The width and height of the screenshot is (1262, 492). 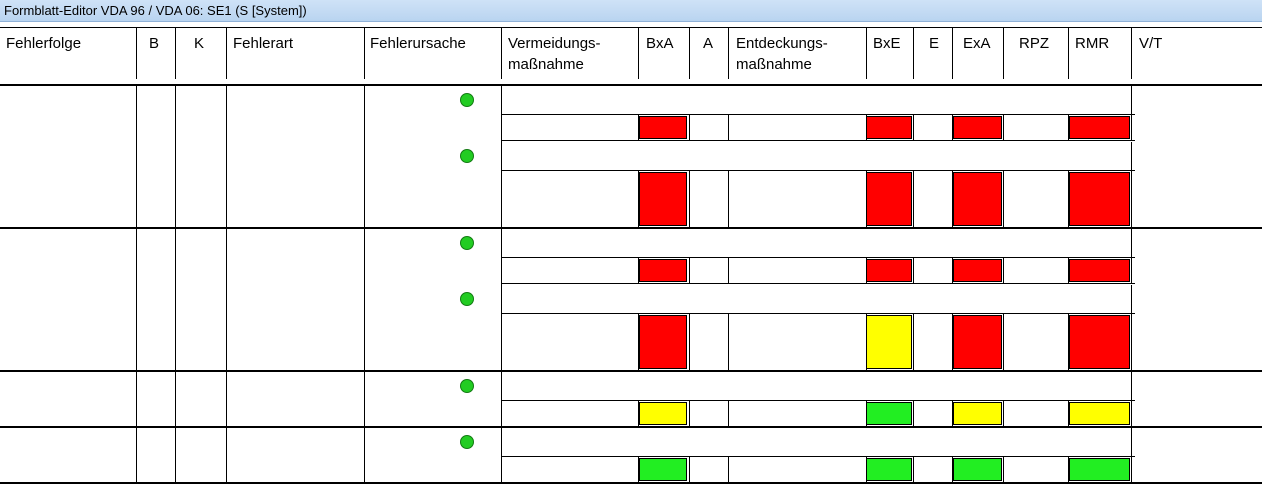 What do you see at coordinates (818, 140) in the screenshot?
I see `stand-bottom-line` at bounding box center [818, 140].